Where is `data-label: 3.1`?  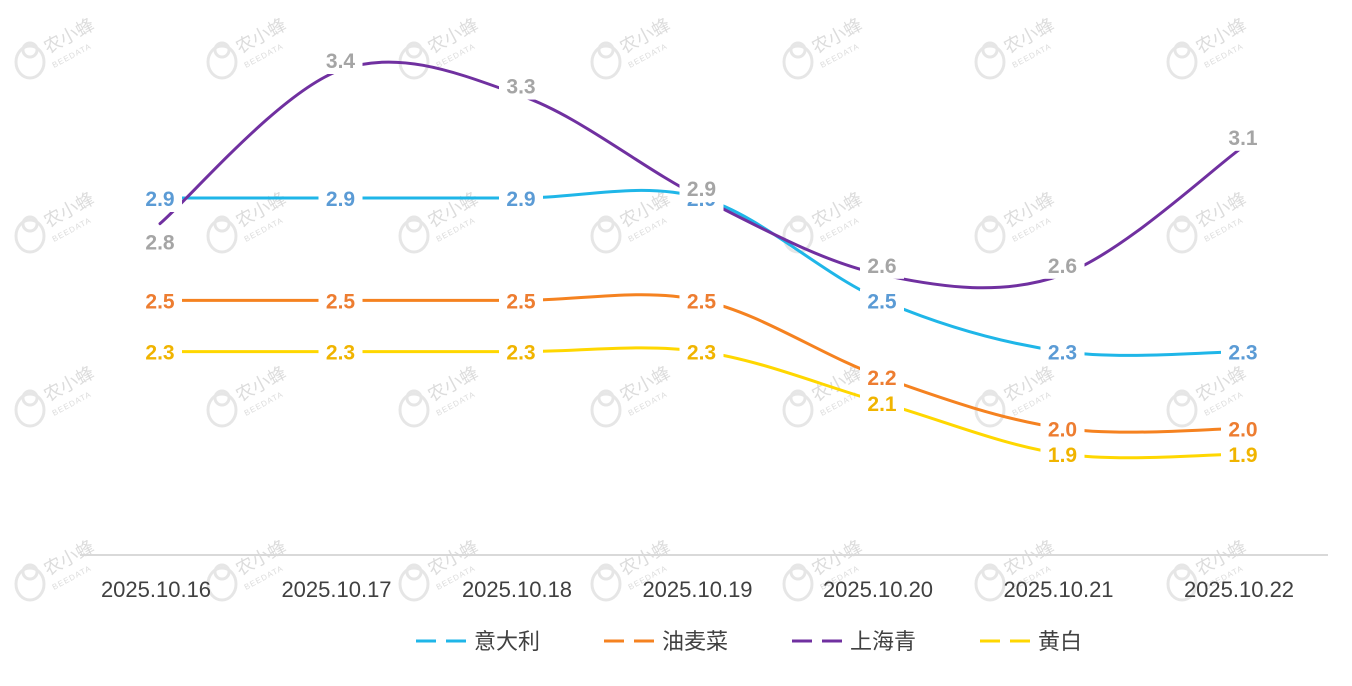 data-label: 3.1 is located at coordinates (1243, 138).